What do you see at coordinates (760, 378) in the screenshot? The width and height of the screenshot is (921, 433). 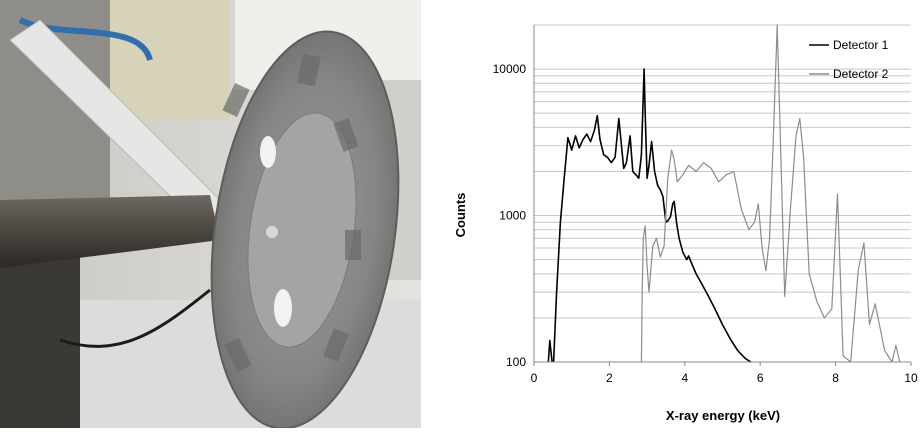 I see `x-tick-label: 6` at bounding box center [760, 378].